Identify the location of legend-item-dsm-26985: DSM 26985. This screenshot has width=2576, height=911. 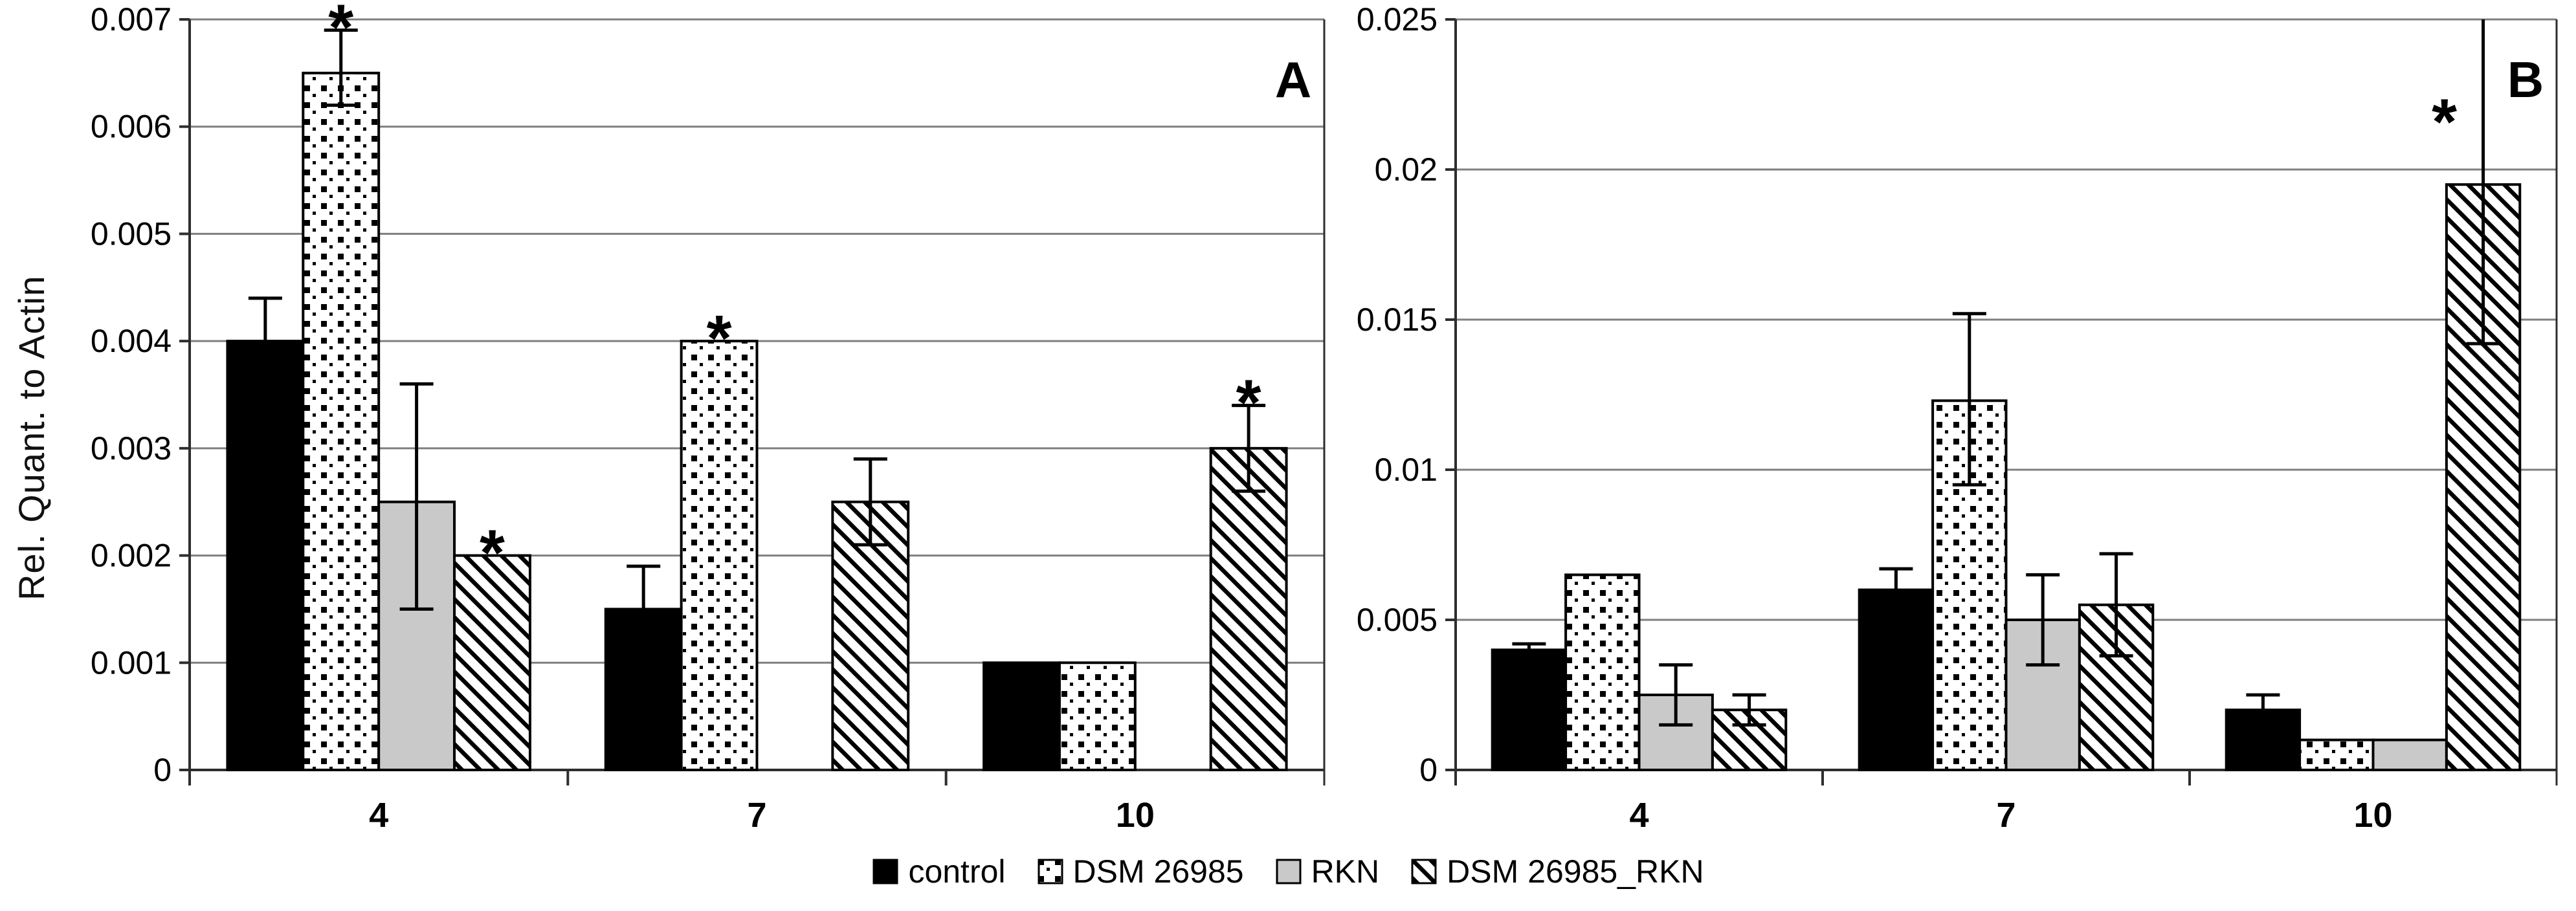
(1140, 871).